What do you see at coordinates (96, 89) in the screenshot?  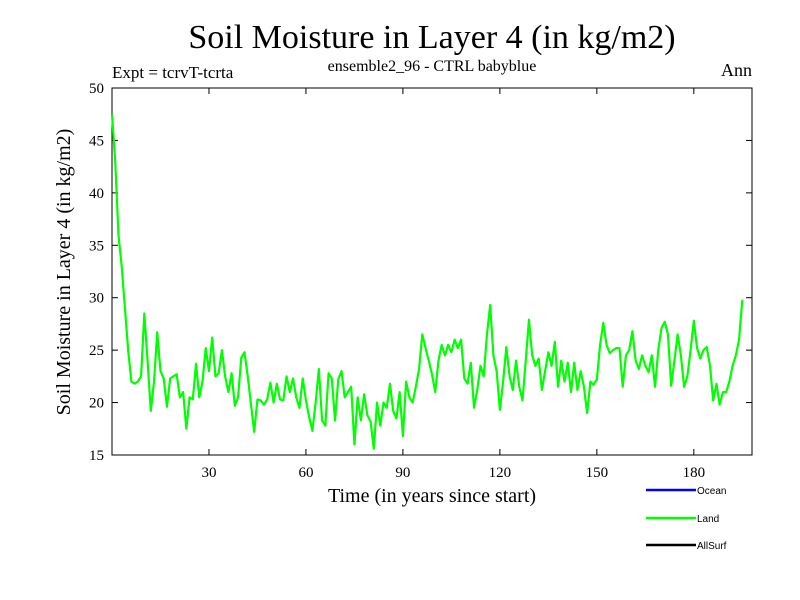 I see `y-tick-label: 50` at bounding box center [96, 89].